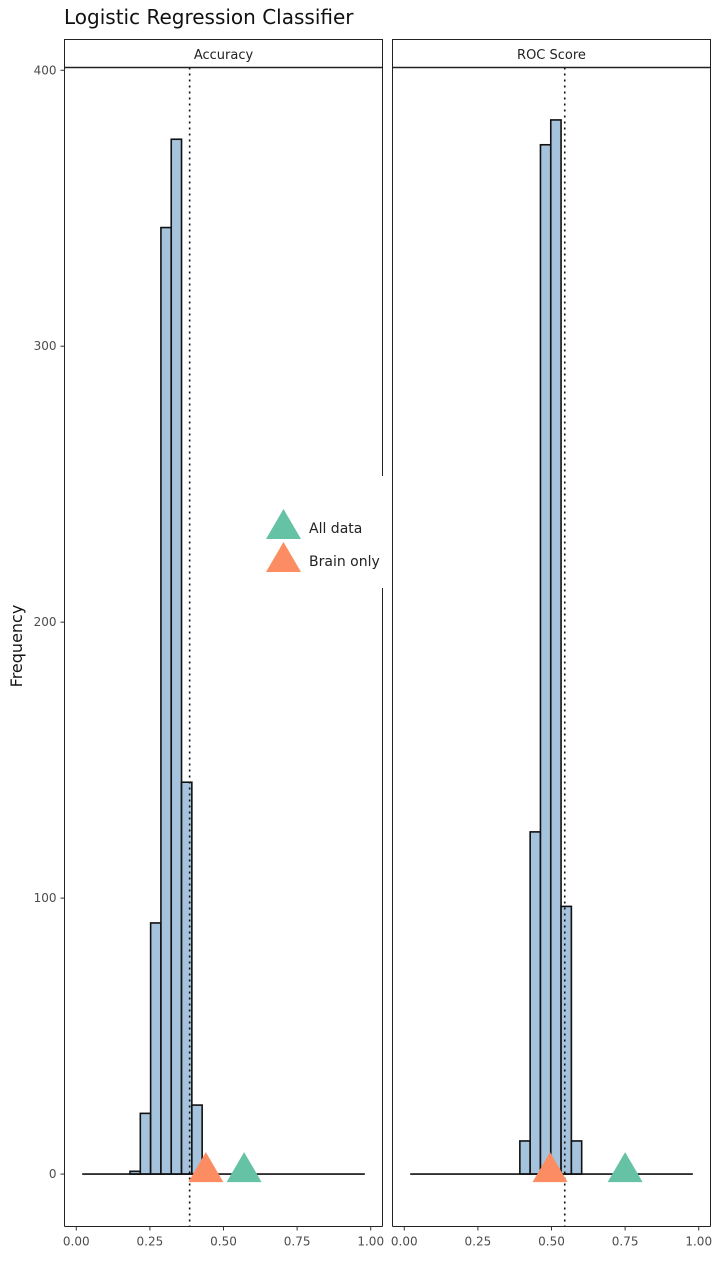  What do you see at coordinates (625, 1167) in the screenshot?
I see `marker-roc-score-all-data` at bounding box center [625, 1167].